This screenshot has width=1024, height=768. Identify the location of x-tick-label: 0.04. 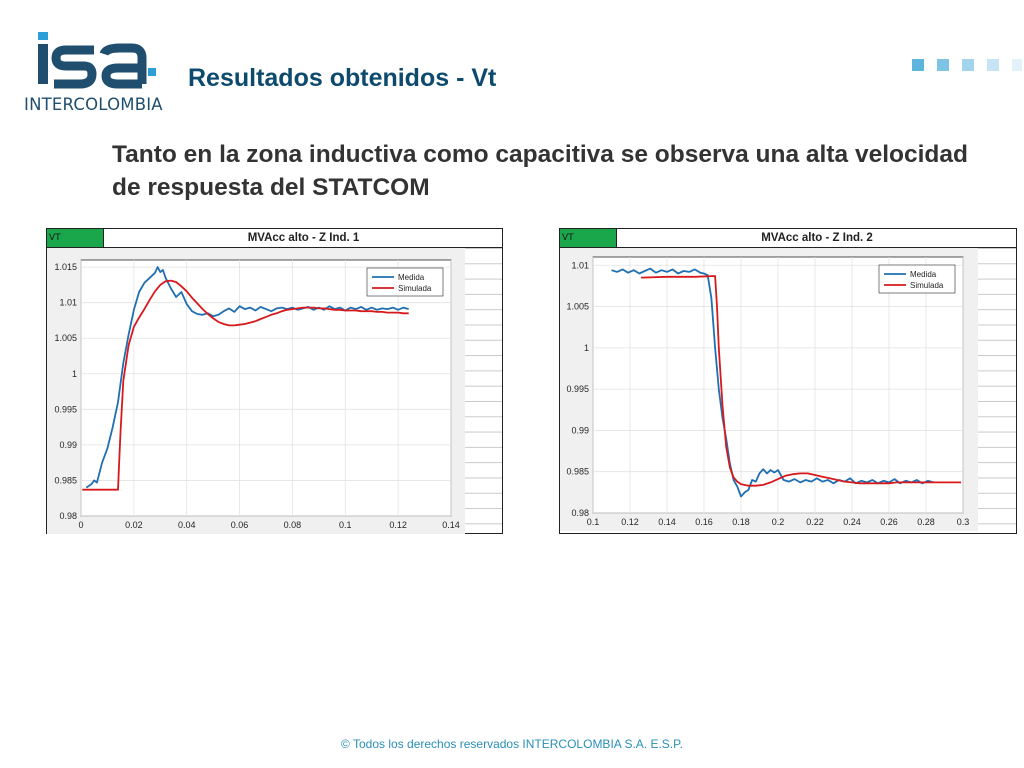
(187, 525).